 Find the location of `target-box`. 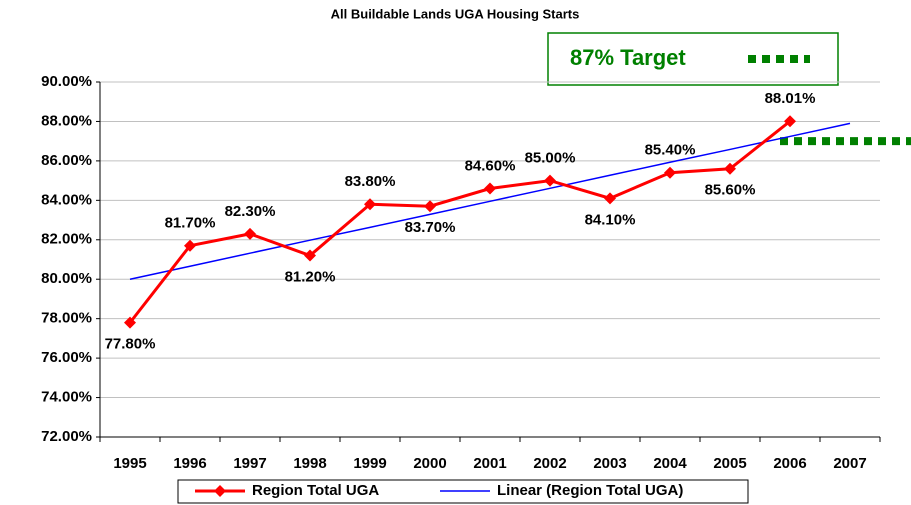

target-box is located at coordinates (693, 59).